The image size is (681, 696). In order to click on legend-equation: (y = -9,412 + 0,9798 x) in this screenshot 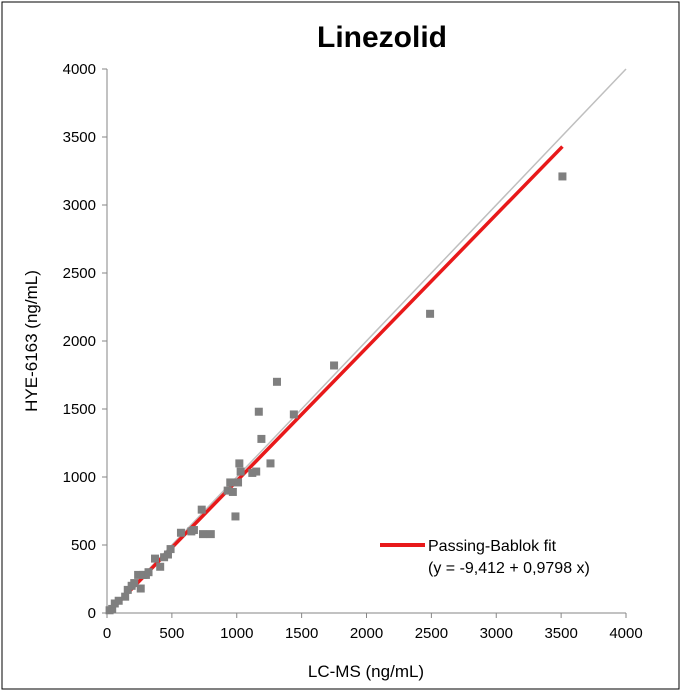, I will do `click(509, 568)`.